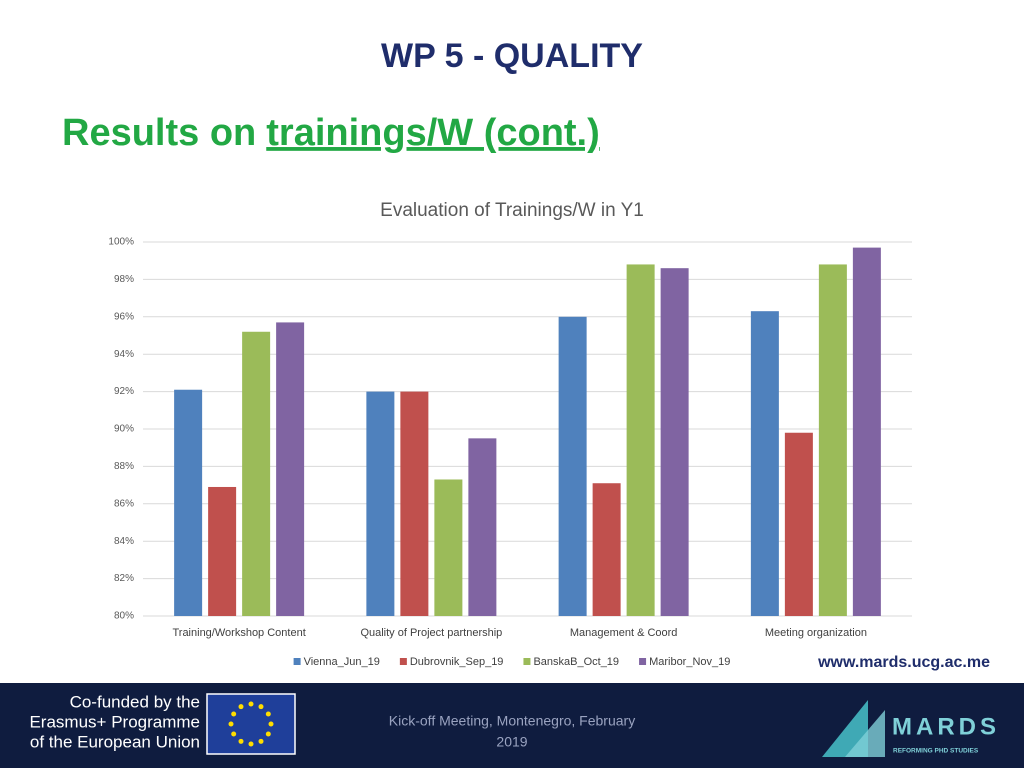 The image size is (1024, 768). I want to click on y-tick-label: 98%, so click(124, 279).